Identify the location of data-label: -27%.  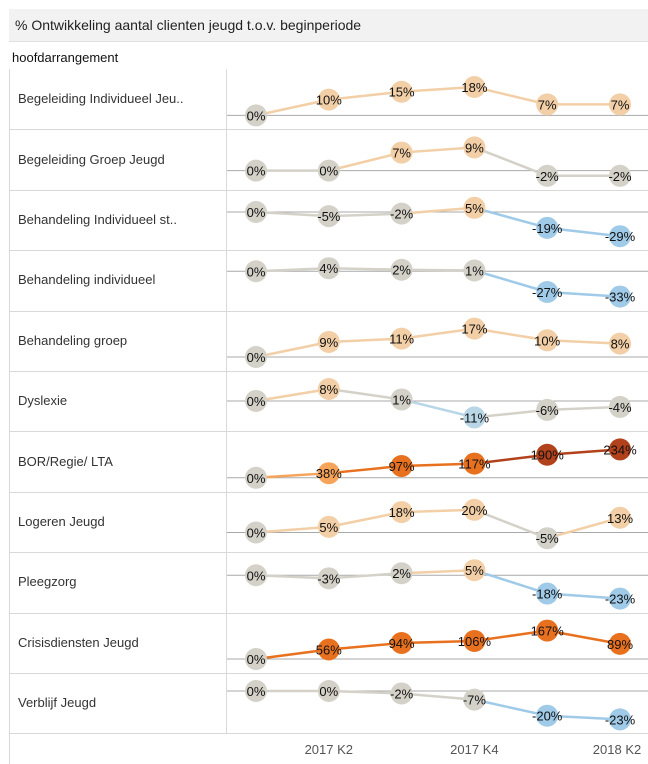
(547, 292).